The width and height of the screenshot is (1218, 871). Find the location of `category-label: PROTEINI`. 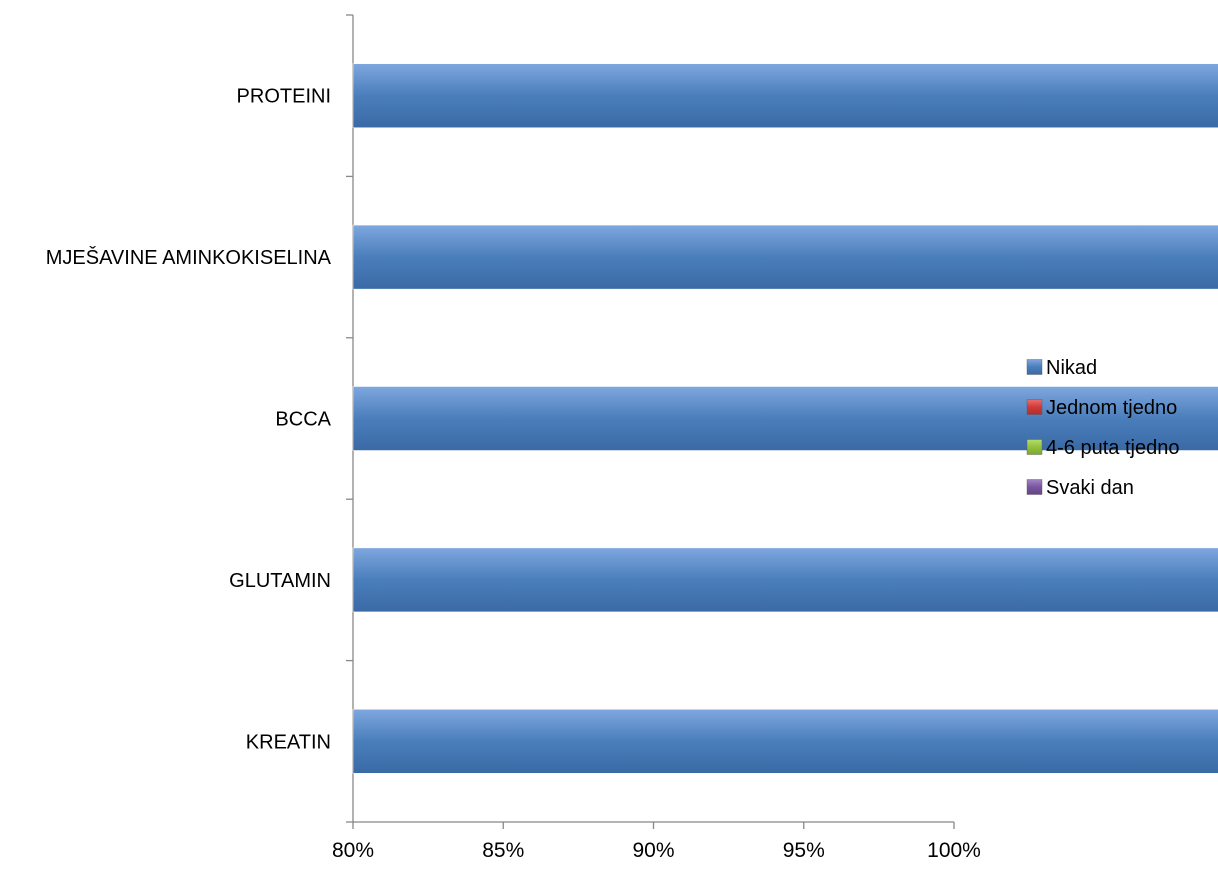

category-label: PROTEINI is located at coordinates (284, 97).